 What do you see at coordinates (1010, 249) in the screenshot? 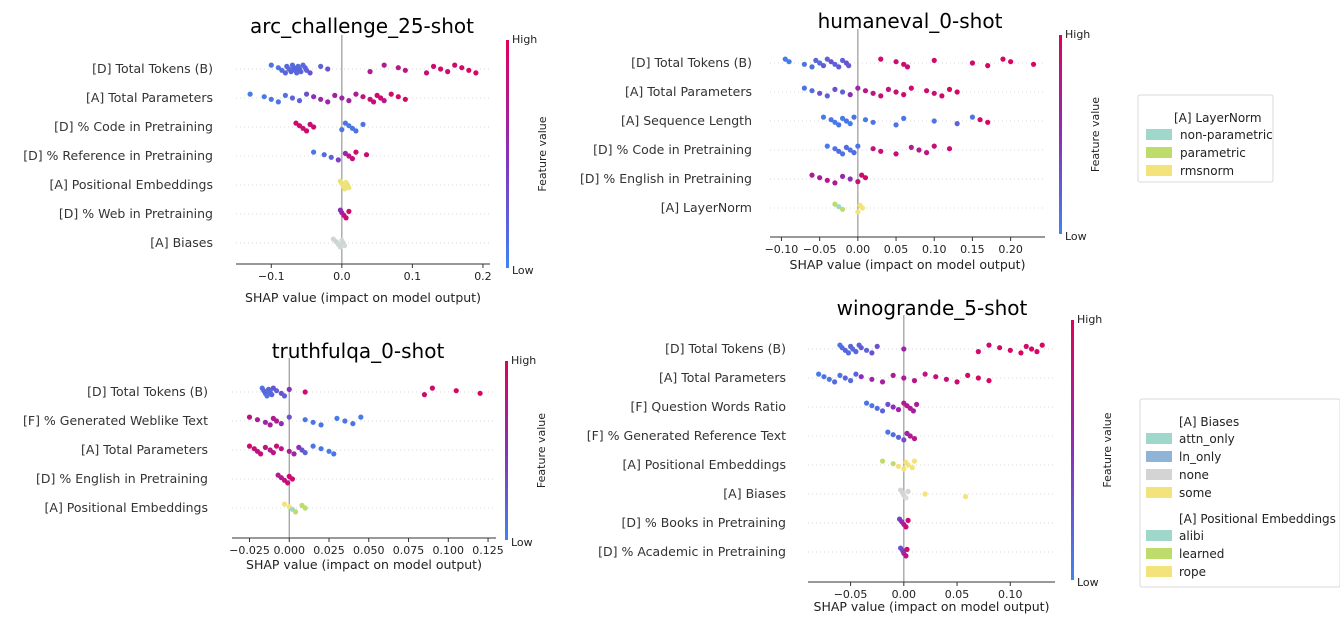
I see `x-tick-label: 0.20` at bounding box center [1010, 249].